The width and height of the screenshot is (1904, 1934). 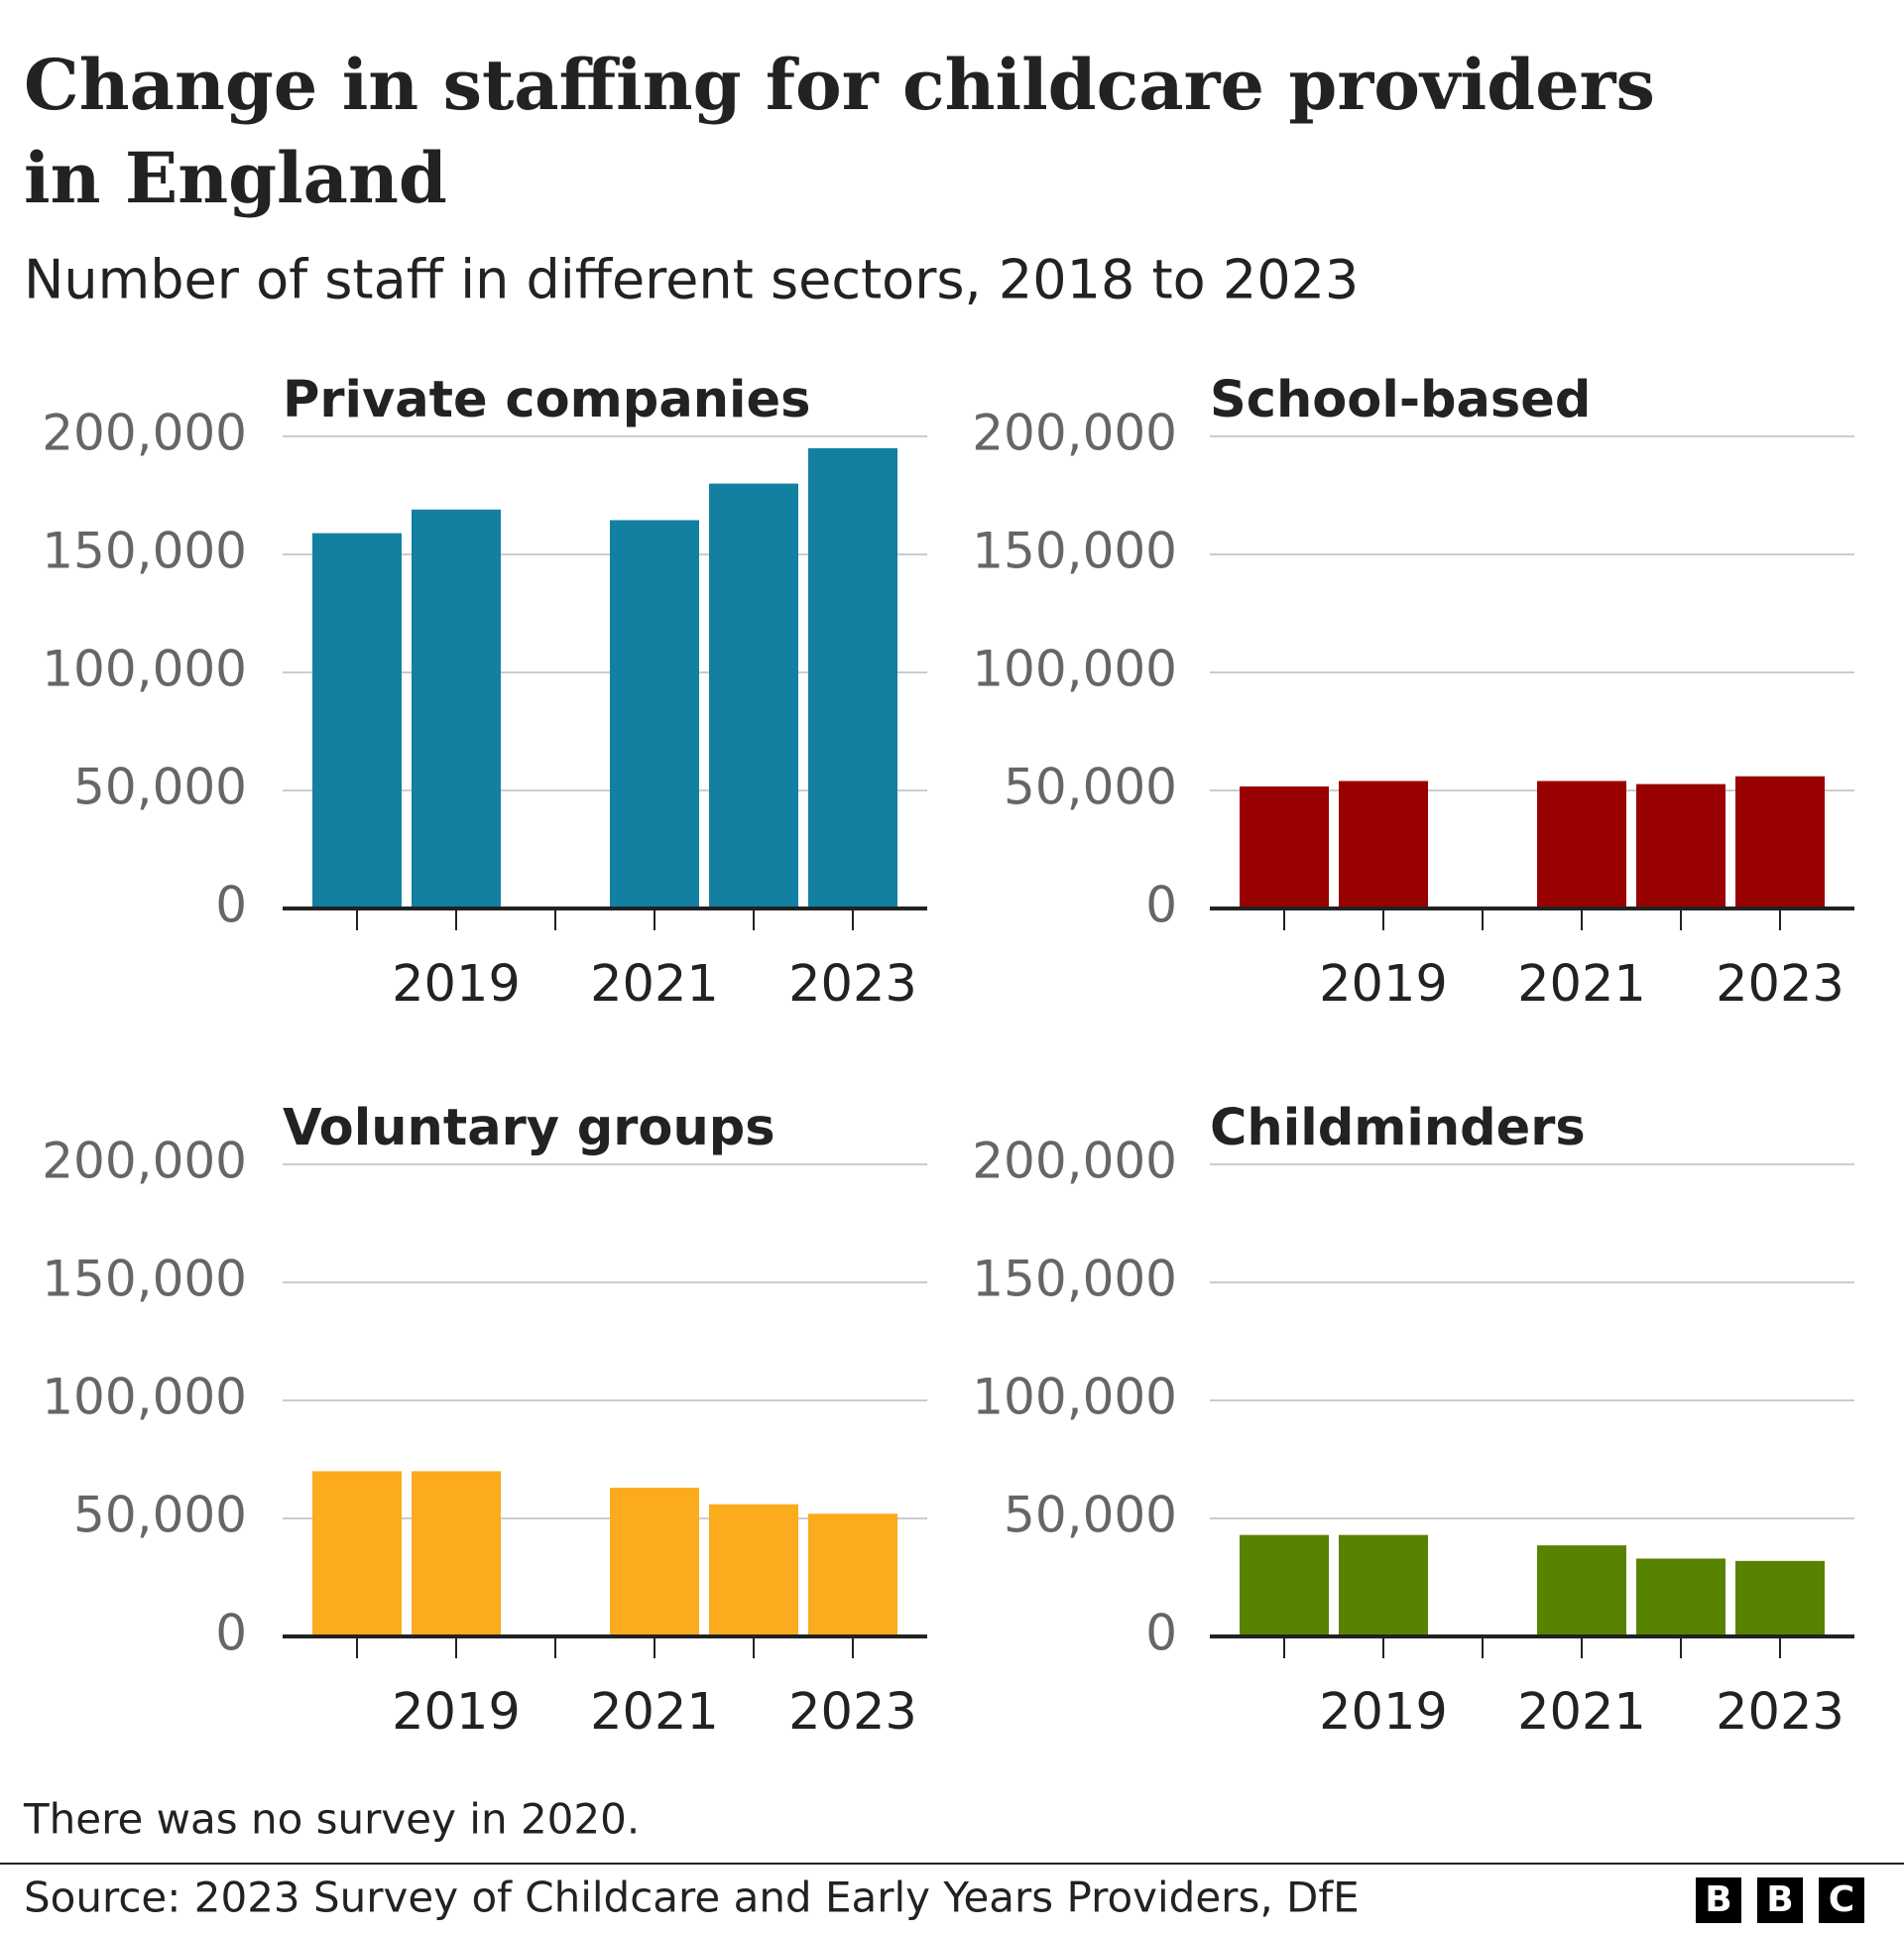 What do you see at coordinates (235, 178) in the screenshot?
I see `chart-title: in England` at bounding box center [235, 178].